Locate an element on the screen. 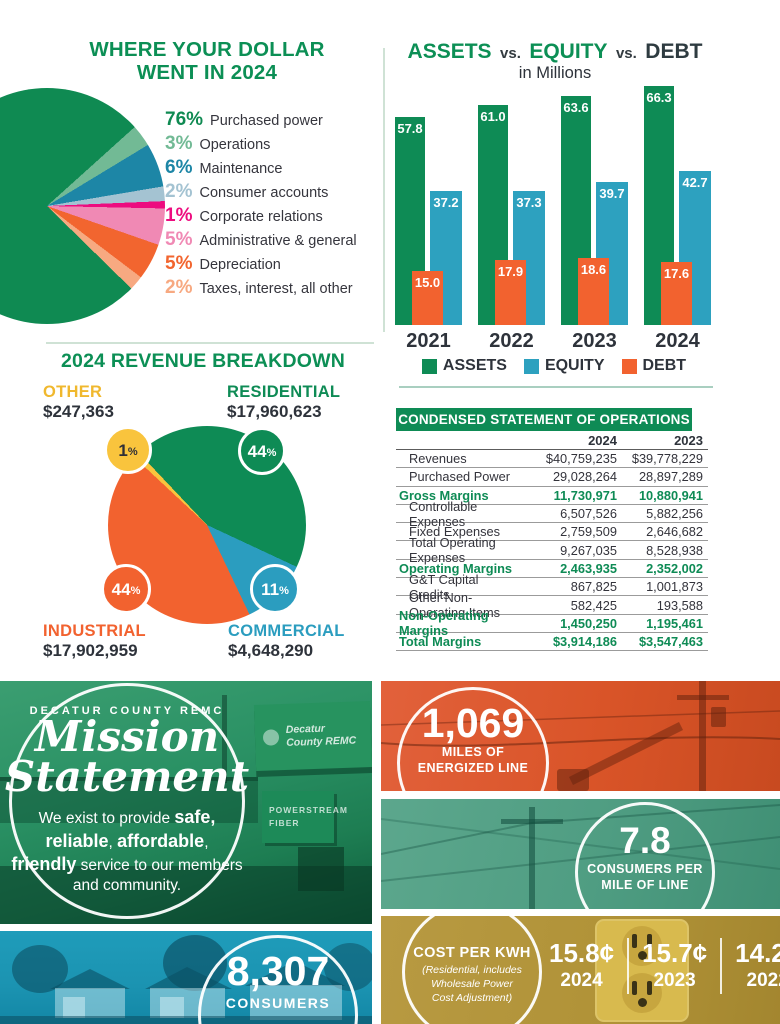  dollar-legend-item: 6% Maintenance is located at coordinates (272, 169).